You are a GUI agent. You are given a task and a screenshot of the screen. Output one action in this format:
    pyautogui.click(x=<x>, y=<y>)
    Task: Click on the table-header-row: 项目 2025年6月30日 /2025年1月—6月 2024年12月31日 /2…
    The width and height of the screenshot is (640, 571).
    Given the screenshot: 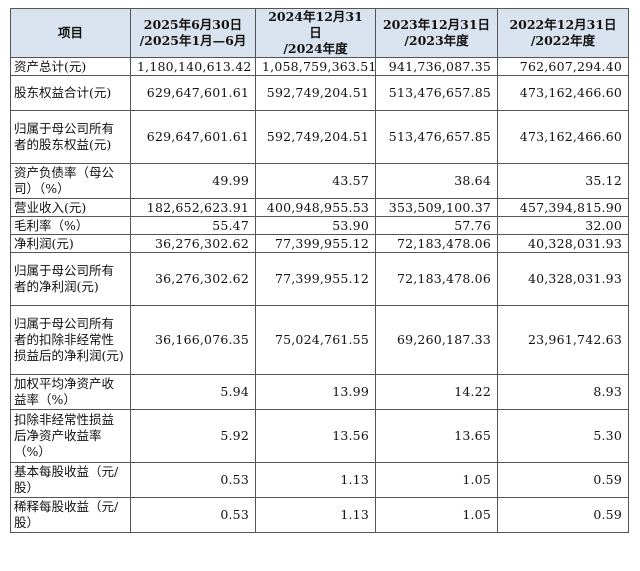 What is the action you would take?
    pyautogui.click(x=319, y=33)
    